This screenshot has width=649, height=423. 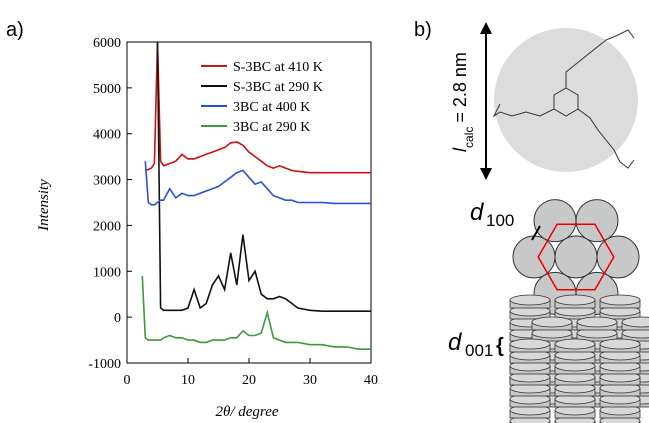 What do you see at coordinates (469, 137) in the screenshot?
I see `length-subscript: calc` at bounding box center [469, 137].